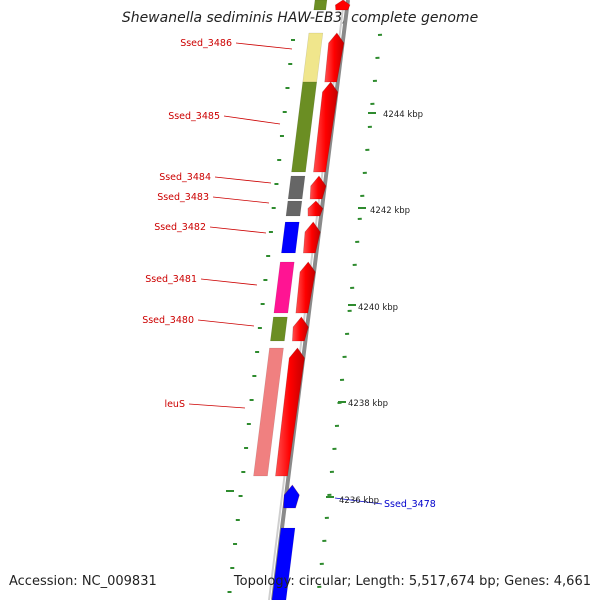  I want to click on gene-label-ssed_3481: Ssed_3481, so click(171, 279).